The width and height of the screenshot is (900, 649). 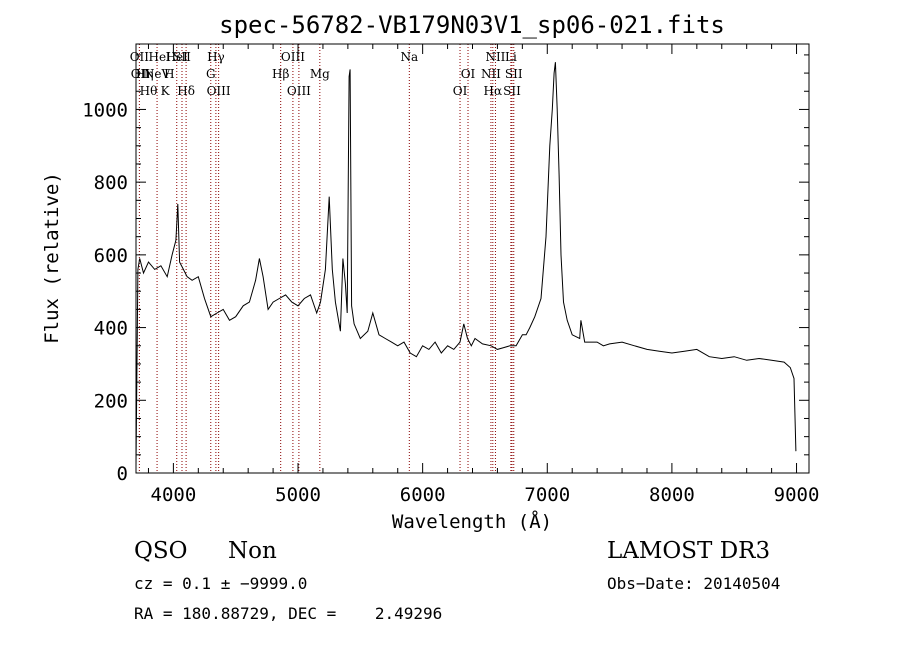 What do you see at coordinates (547, 495) in the screenshot?
I see `x-tick-label: 7000` at bounding box center [547, 495].